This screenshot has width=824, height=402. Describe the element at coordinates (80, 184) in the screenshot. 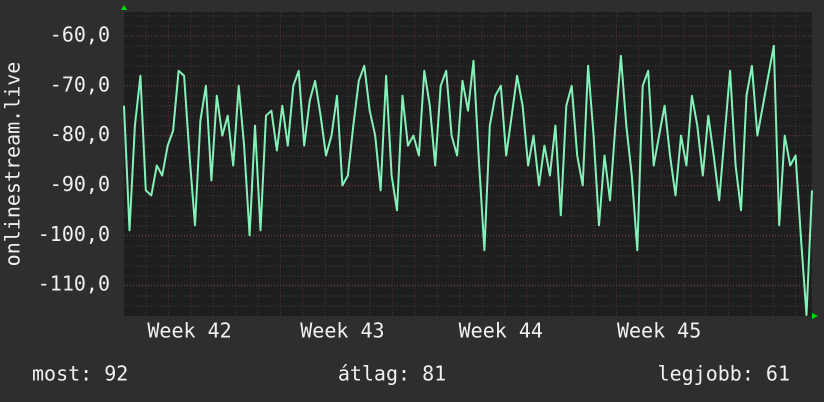

I see `y-tick-label: -90,0` at that location.